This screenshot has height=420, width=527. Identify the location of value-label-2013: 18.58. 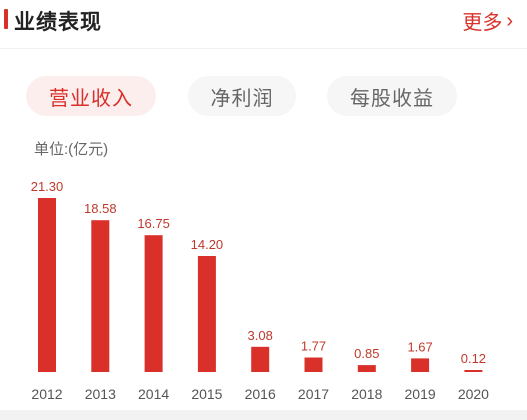
(100, 208).